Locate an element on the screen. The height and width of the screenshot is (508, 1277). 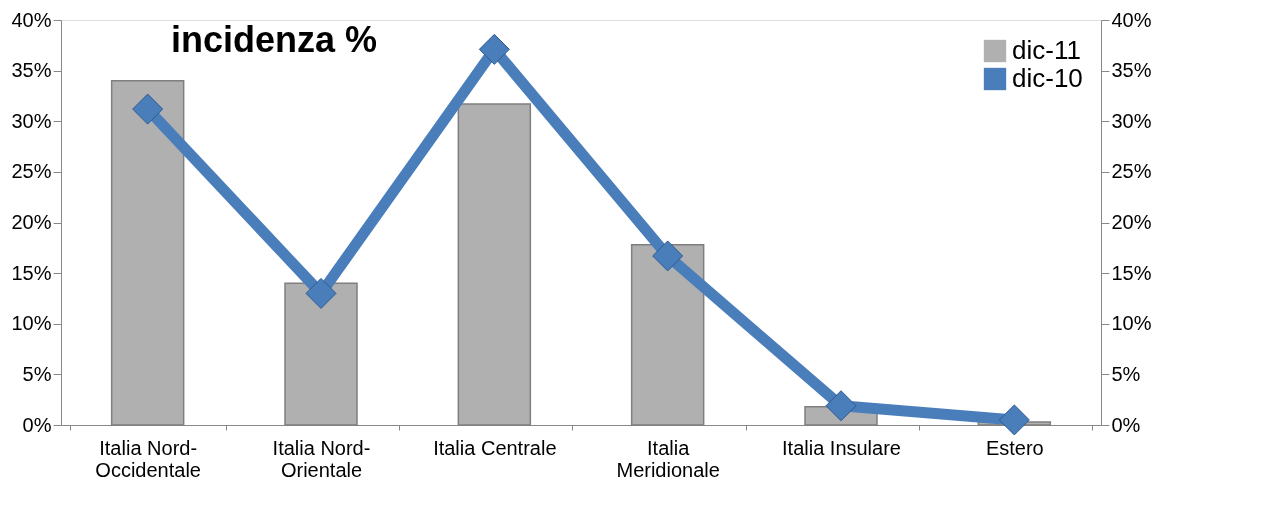
chart-title: incidenza % is located at coordinates (274, 39).